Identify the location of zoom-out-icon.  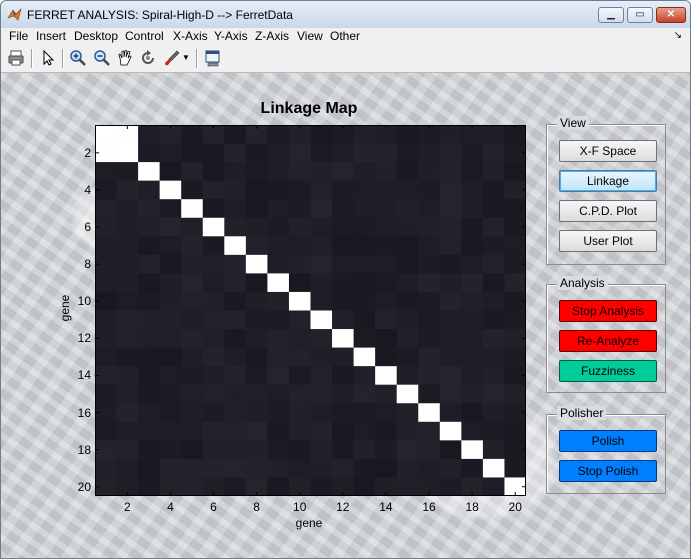
(102, 58).